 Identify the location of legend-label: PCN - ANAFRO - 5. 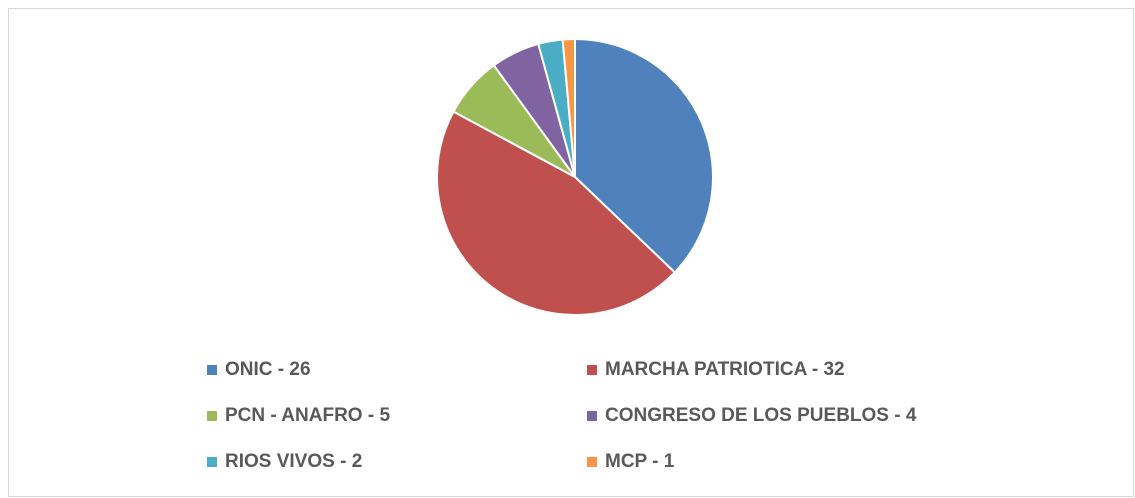
(307, 415).